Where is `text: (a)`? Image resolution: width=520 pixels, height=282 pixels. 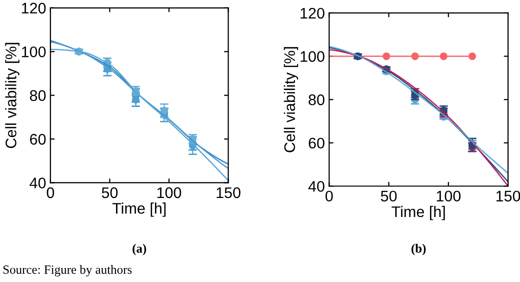 text: (a) is located at coordinates (139, 250).